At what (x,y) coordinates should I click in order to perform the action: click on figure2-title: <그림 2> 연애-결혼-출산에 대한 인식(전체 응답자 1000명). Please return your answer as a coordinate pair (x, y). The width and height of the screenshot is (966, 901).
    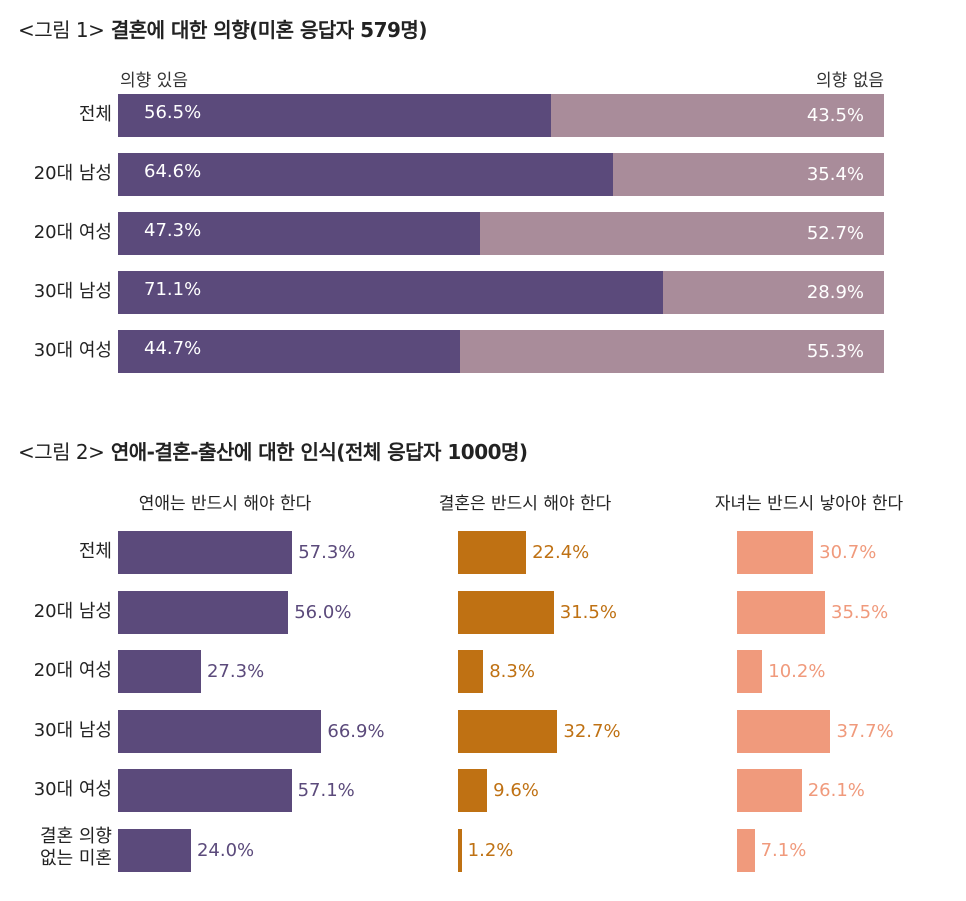
    Looking at the image, I should click on (273, 450).